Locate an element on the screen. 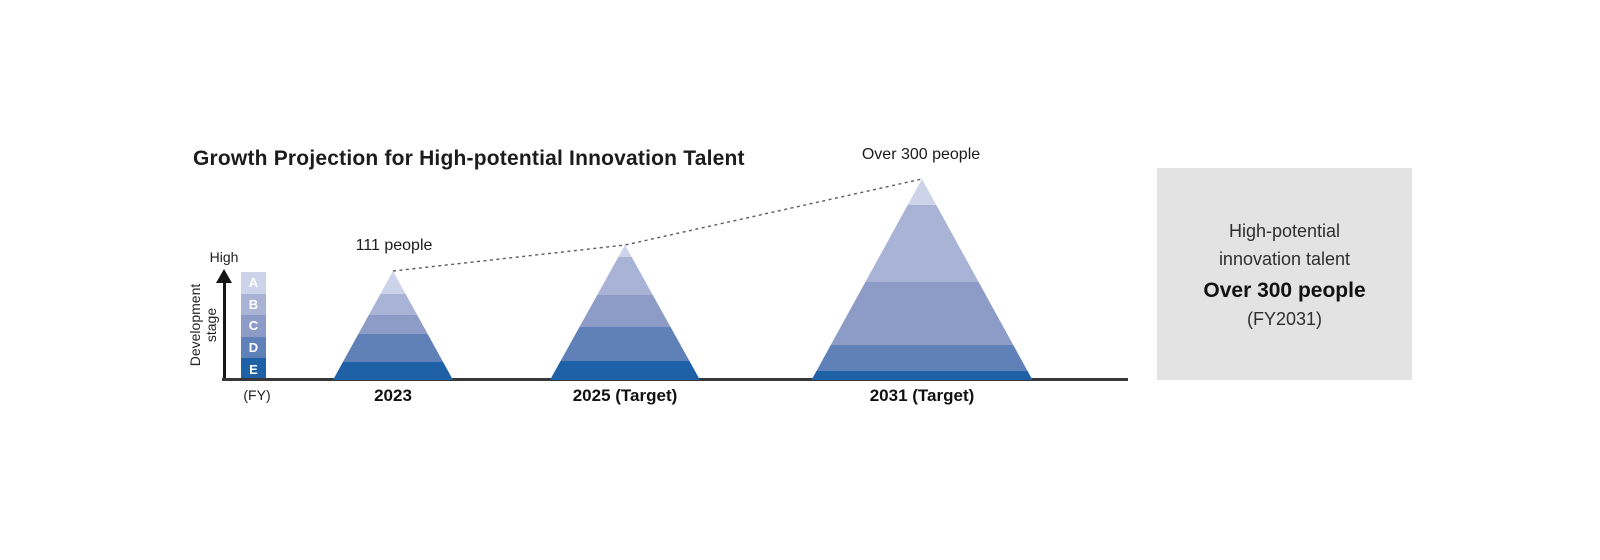 The width and height of the screenshot is (1600, 560). stage-box-d: D is located at coordinates (253, 347).